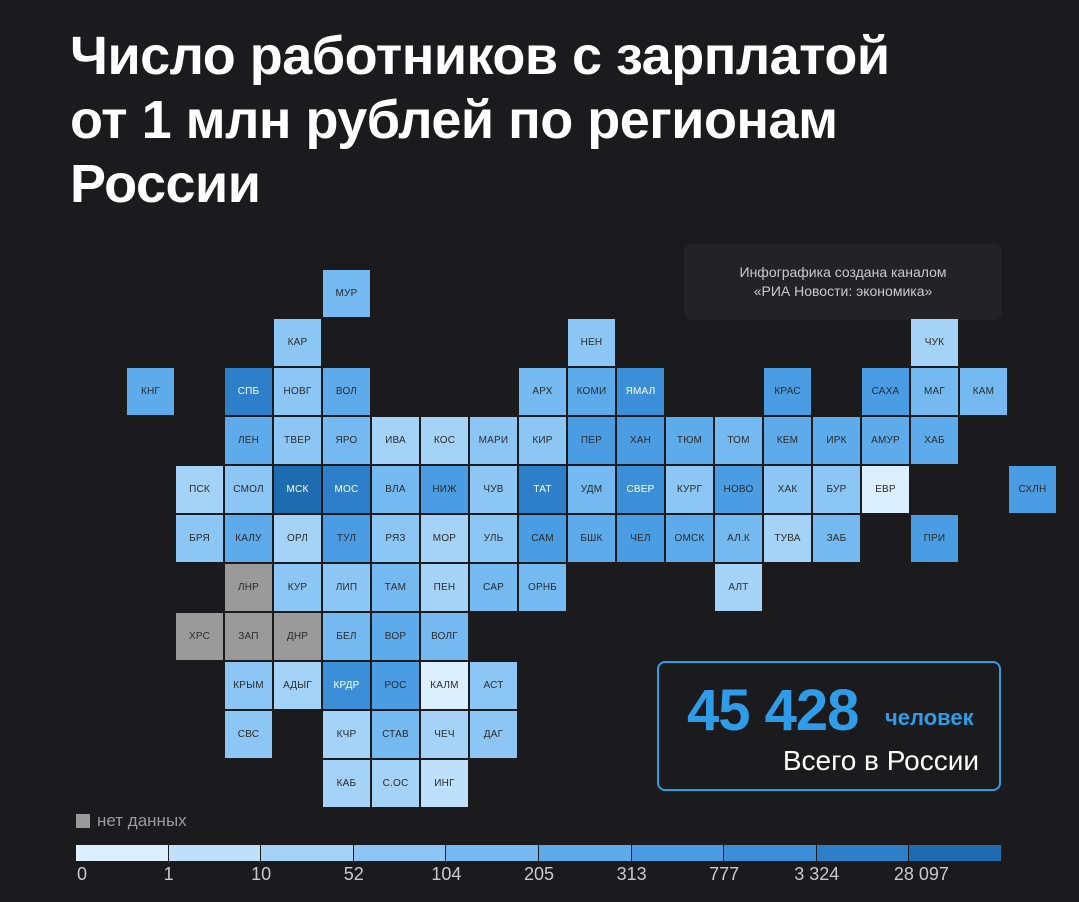 This screenshot has height=902, width=1079. I want to click on region-tile: КУР, so click(297, 587).